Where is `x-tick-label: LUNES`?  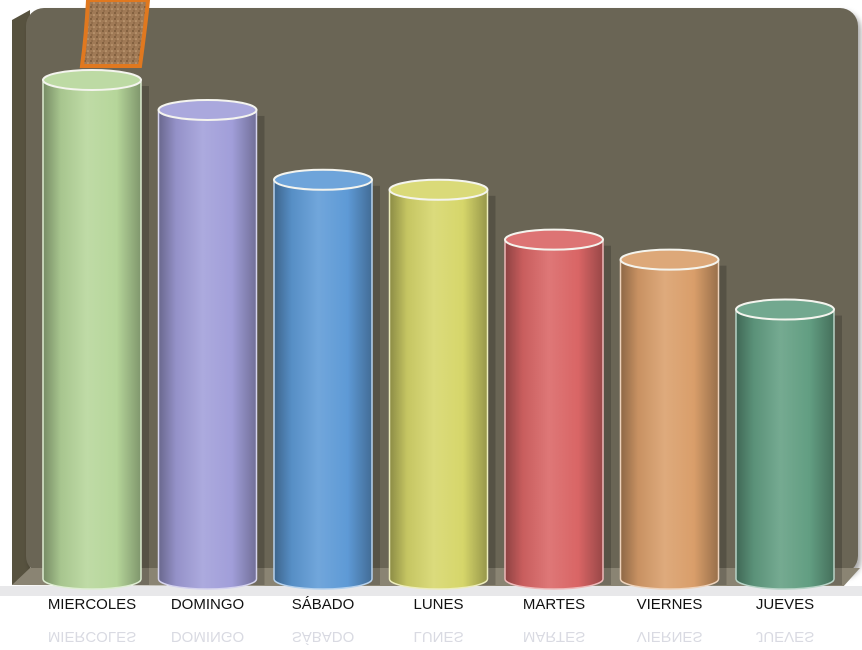
x-tick-label: LUNES is located at coordinates (438, 604).